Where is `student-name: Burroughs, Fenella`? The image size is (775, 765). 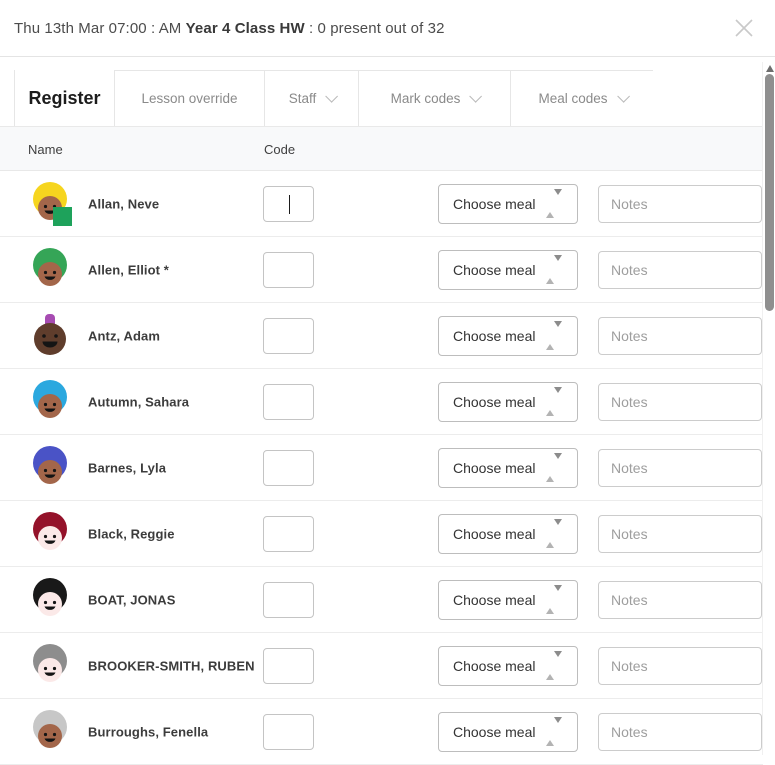
student-name: Burroughs, Fenella is located at coordinates (148, 731).